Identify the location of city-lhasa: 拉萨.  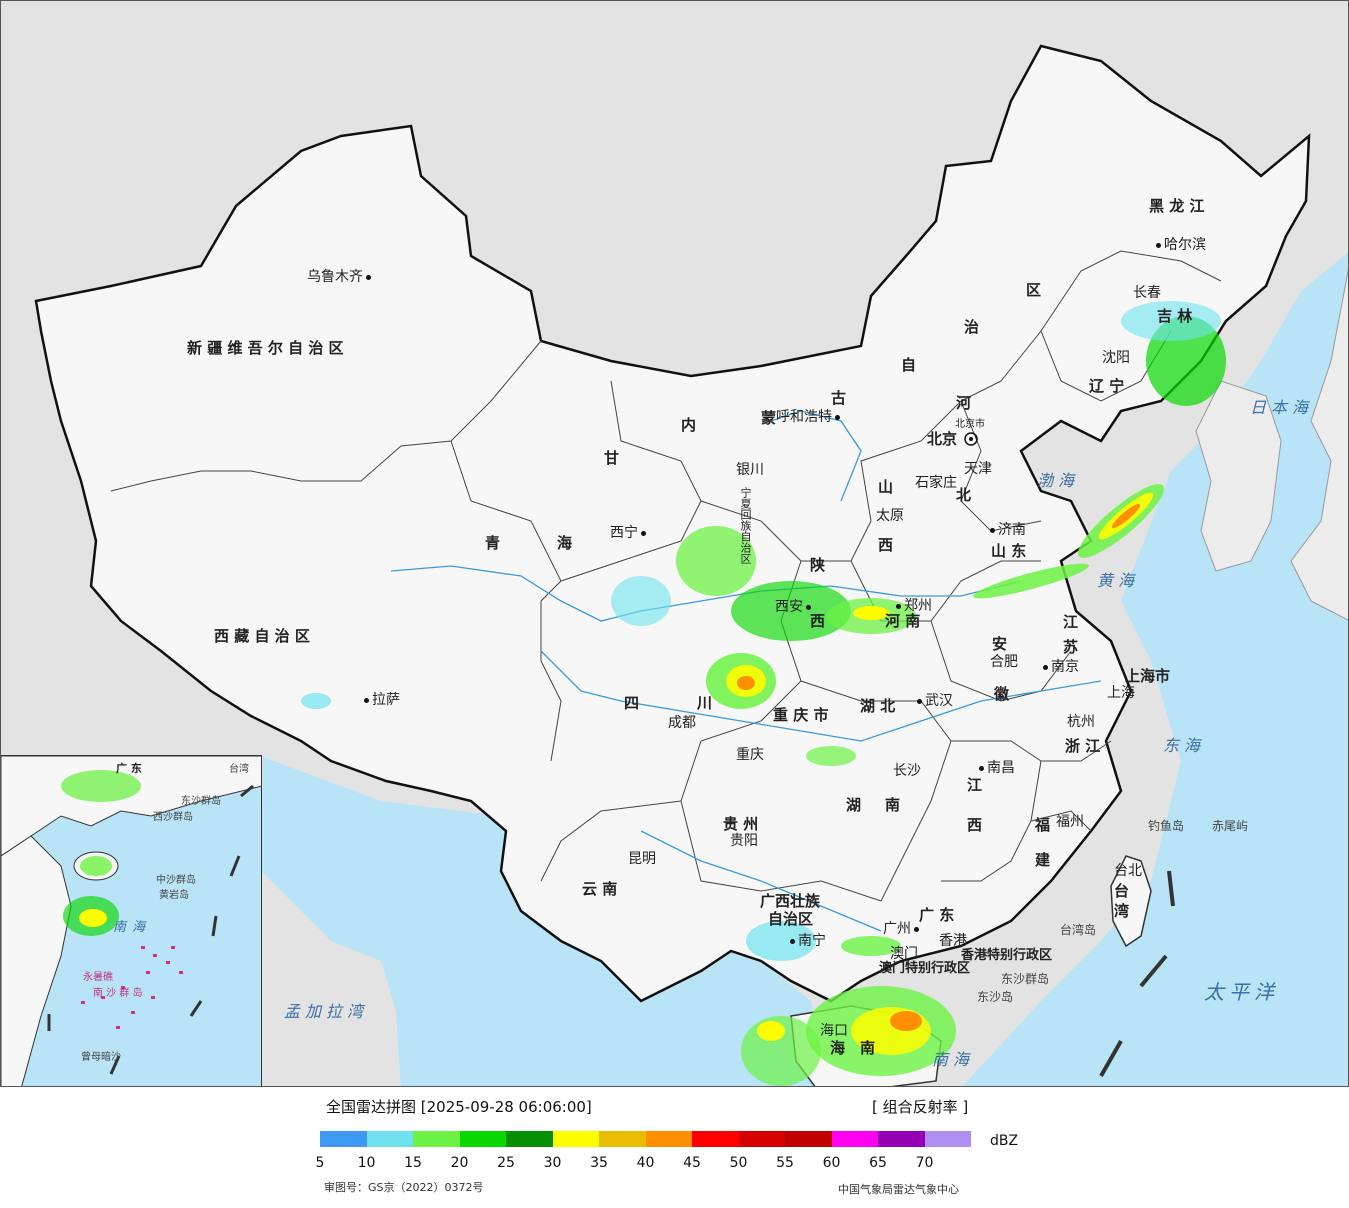
(380, 700).